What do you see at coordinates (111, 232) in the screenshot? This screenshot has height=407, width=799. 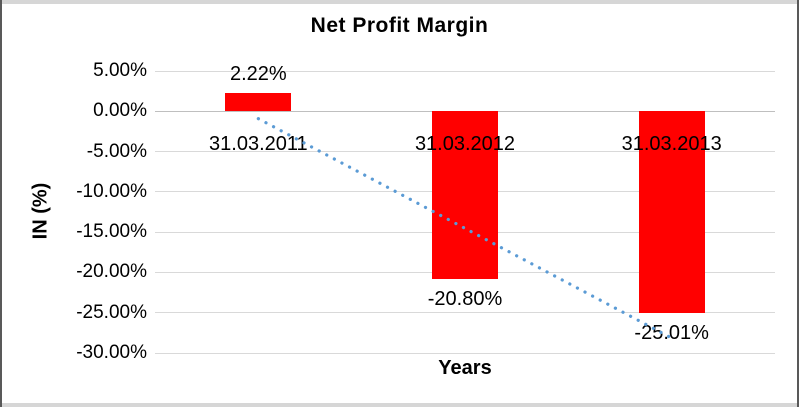 I see `y-tick-label: -15.00%` at bounding box center [111, 232].